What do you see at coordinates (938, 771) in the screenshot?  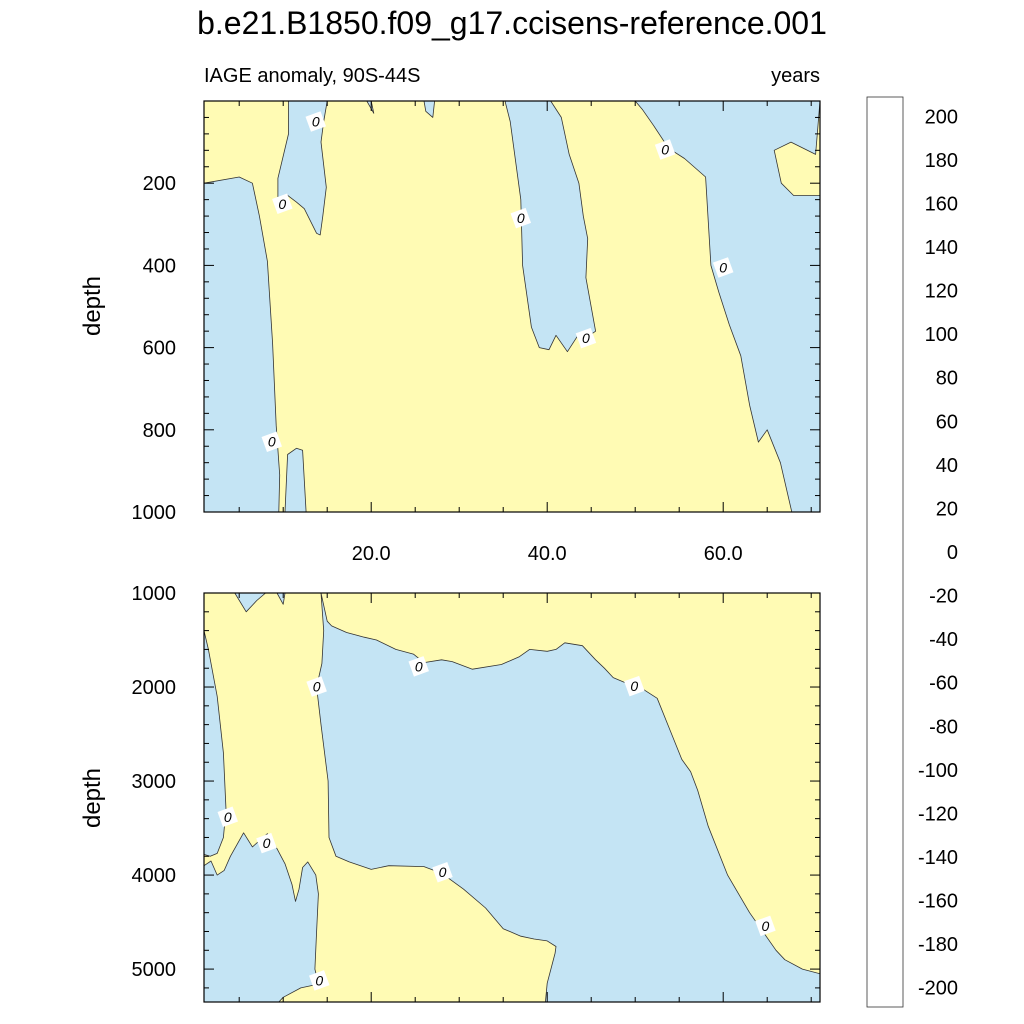 I see `colorbar-tick-label: -100` at bounding box center [938, 771].